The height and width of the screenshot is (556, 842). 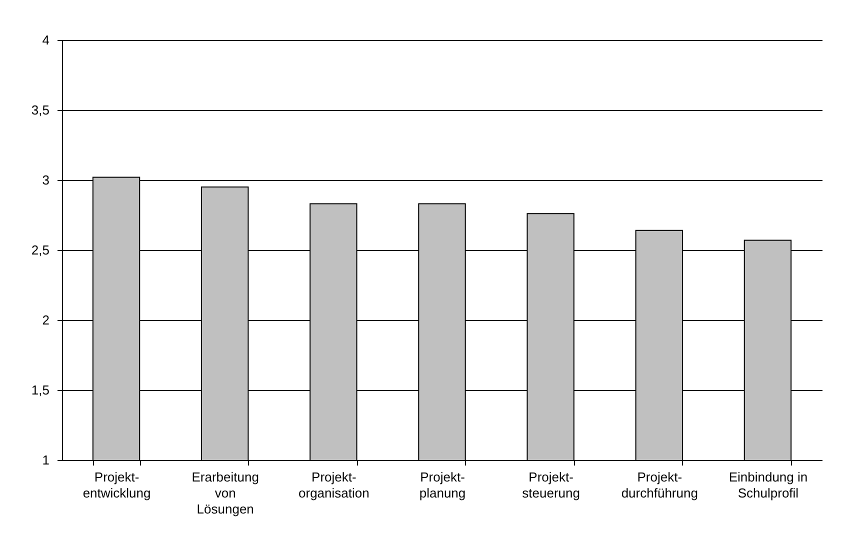 I want to click on y-tick-label: 1,5, so click(x=40, y=390).